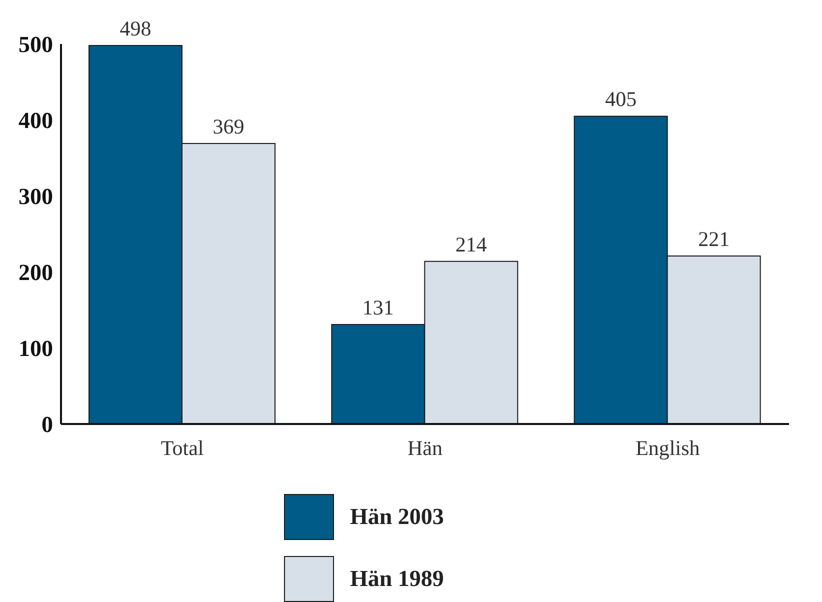 The width and height of the screenshot is (822, 602). Describe the element at coordinates (425, 448) in the screenshot. I see `x-tick-label: Hän` at that location.